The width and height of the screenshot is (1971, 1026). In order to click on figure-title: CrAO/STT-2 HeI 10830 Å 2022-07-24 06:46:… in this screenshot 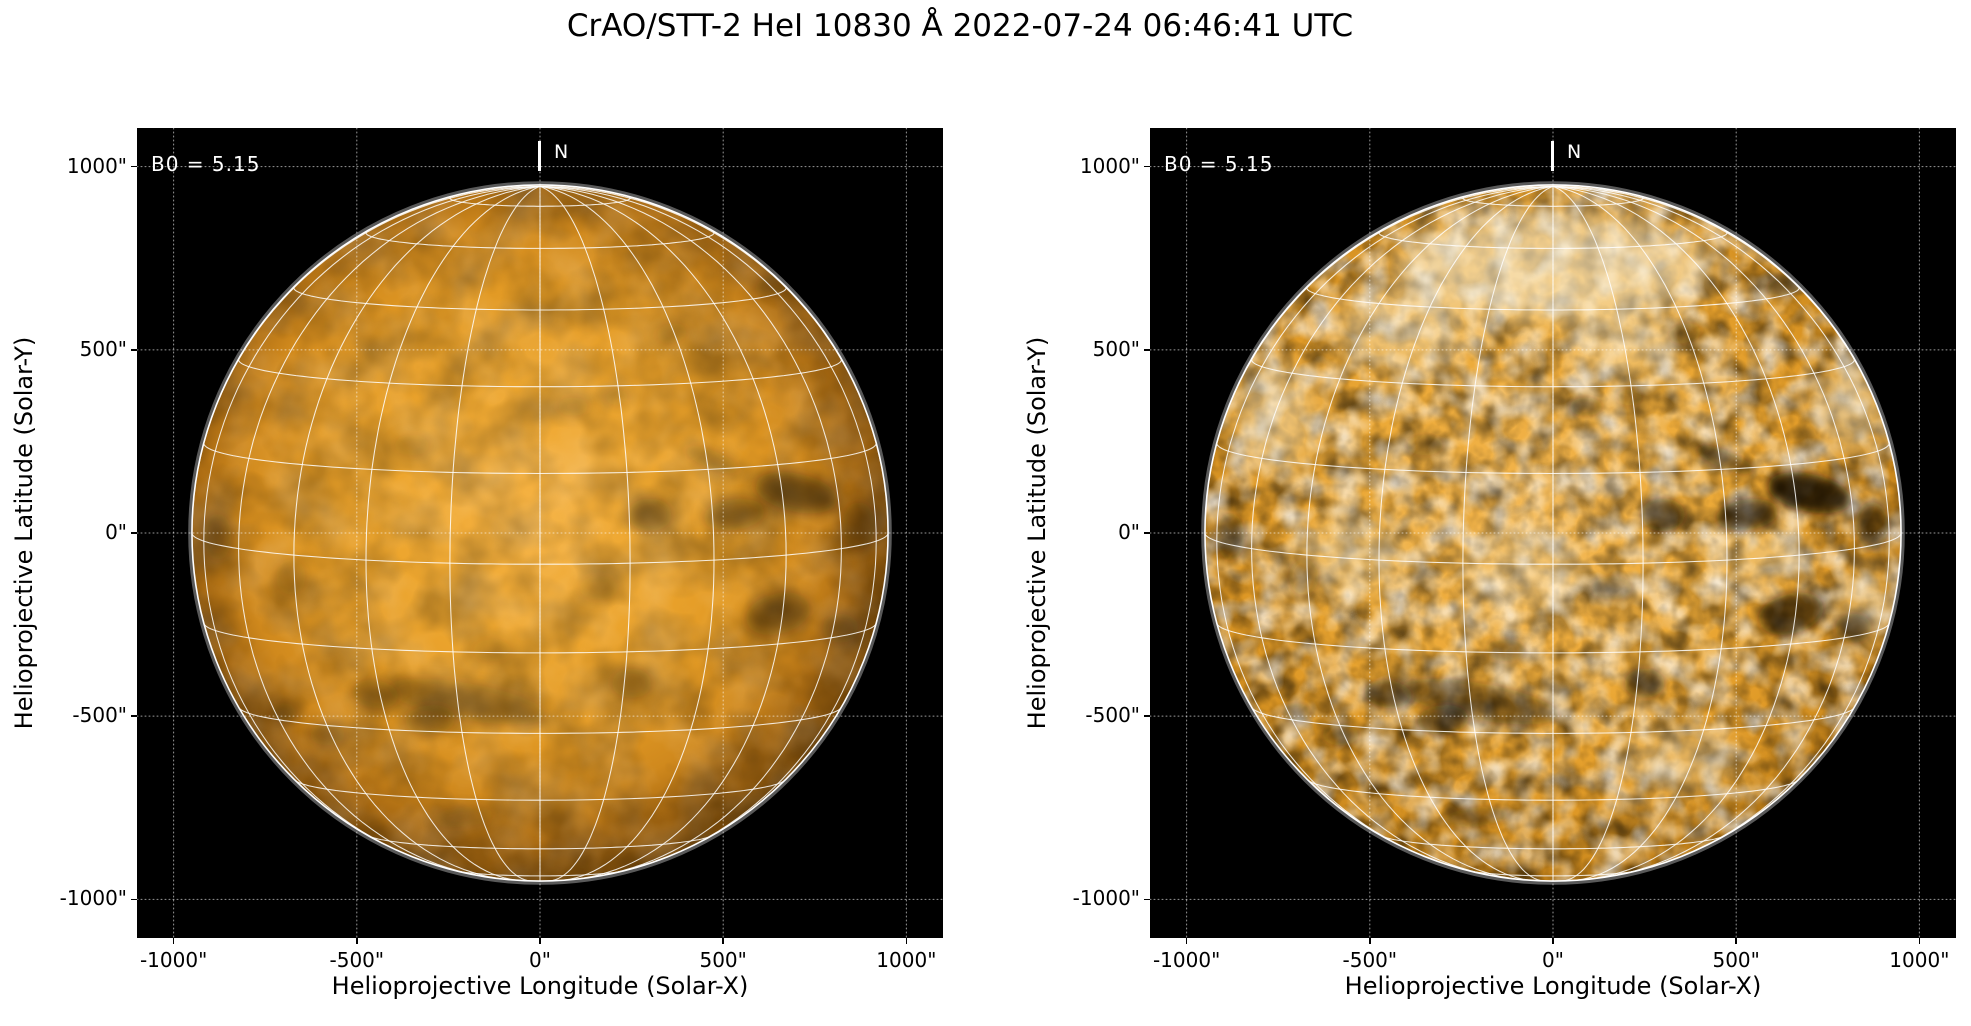, I will do `click(960, 26)`.